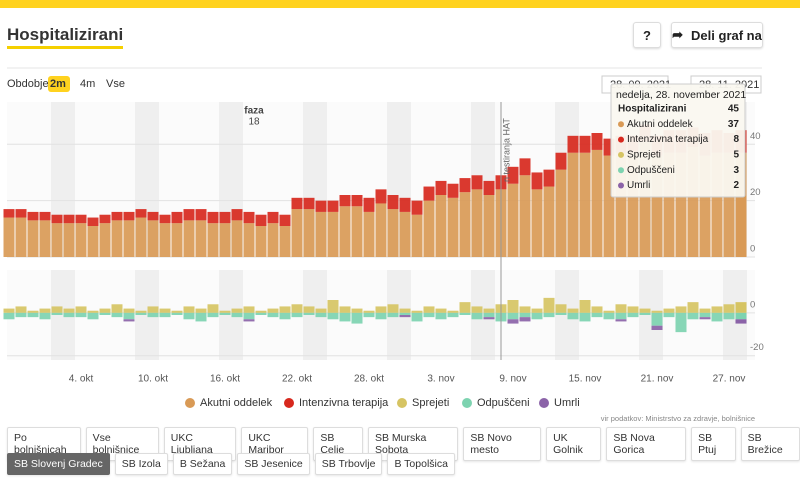  Describe the element at coordinates (755, 192) in the screenshot. I see `y-tick-label: 20` at that location.